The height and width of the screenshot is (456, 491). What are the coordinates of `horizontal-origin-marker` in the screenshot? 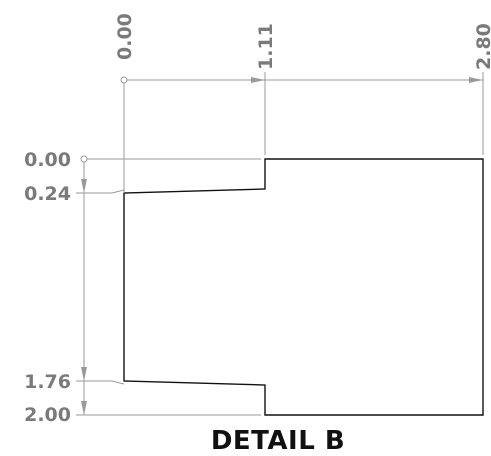 It's located at (124, 80).